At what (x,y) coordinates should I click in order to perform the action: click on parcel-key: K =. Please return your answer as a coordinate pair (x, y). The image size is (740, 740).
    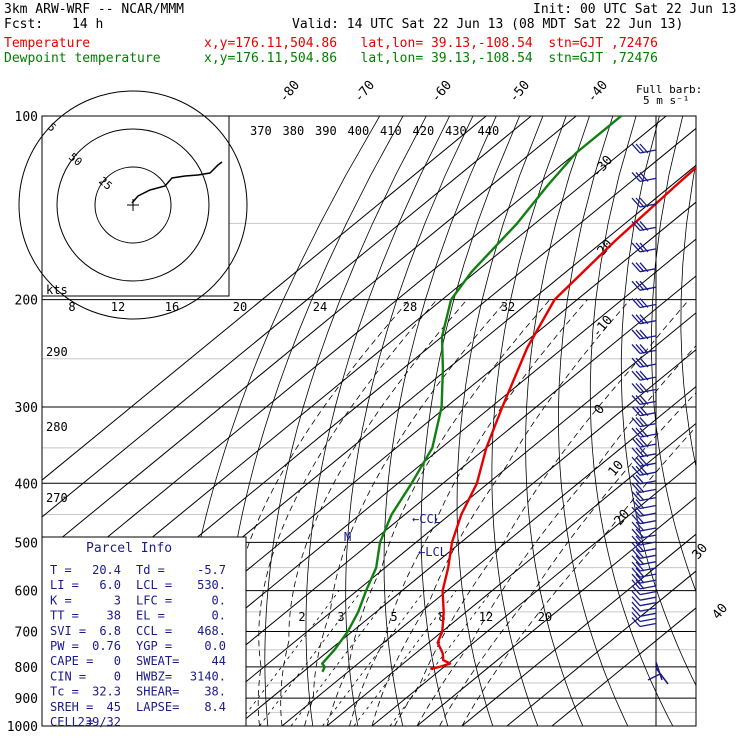
    Looking at the image, I should click on (61, 600).